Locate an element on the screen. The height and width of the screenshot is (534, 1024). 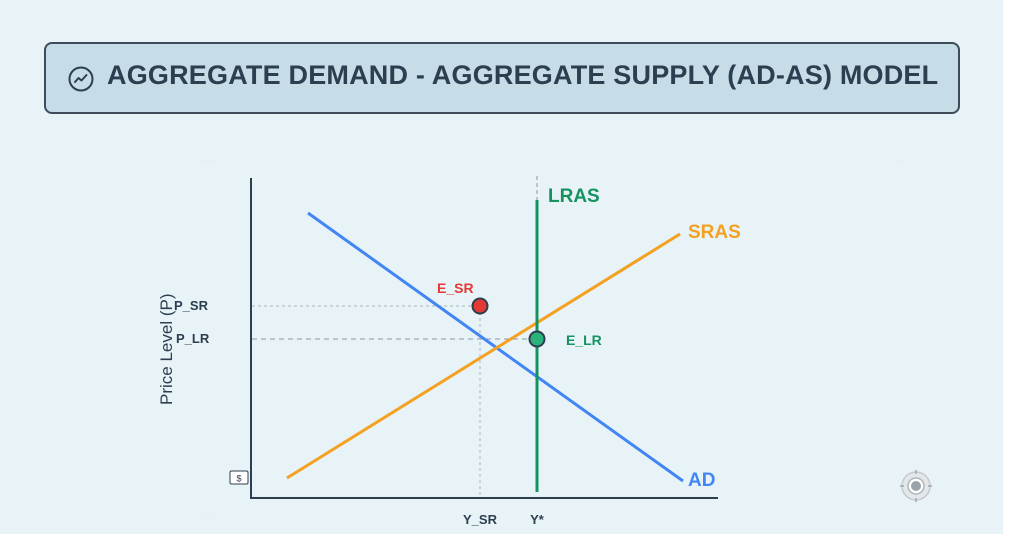
trend-line-icon is located at coordinates (81, 79).